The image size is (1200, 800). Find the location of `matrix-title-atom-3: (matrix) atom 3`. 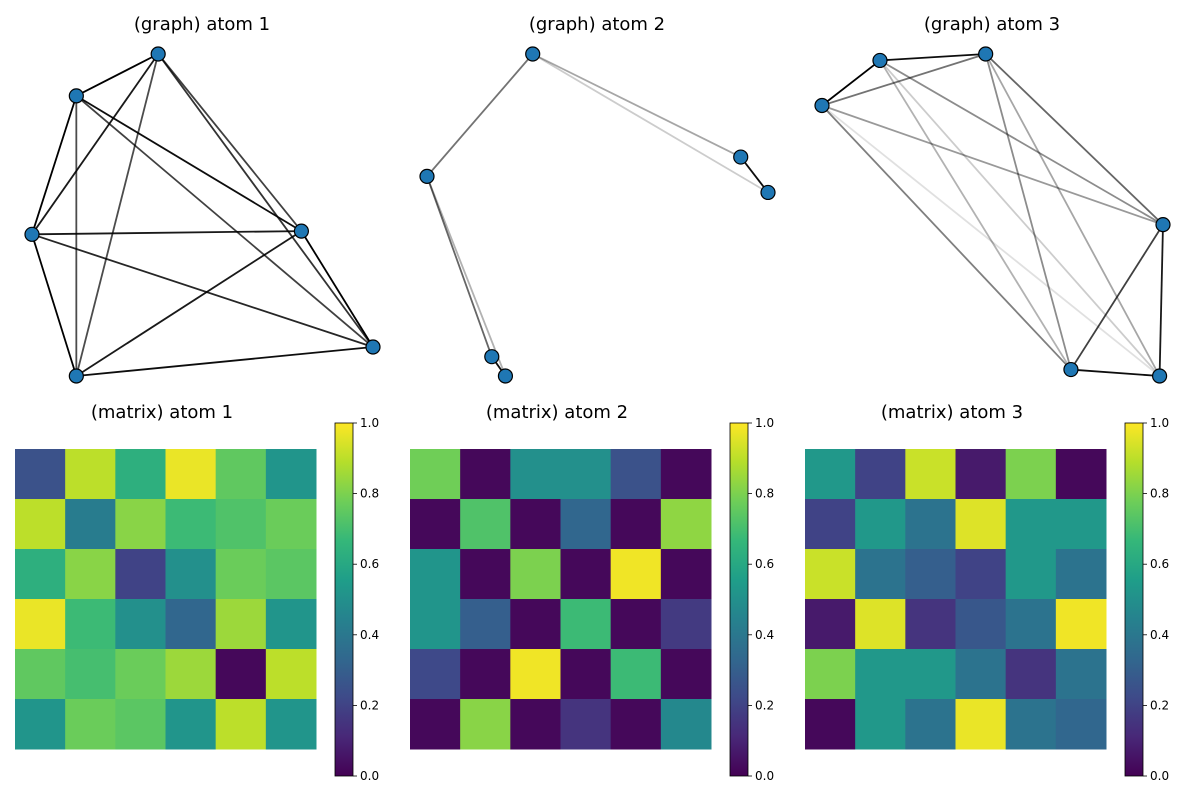

matrix-title-atom-3: (matrix) atom 3 is located at coordinates (952, 412).